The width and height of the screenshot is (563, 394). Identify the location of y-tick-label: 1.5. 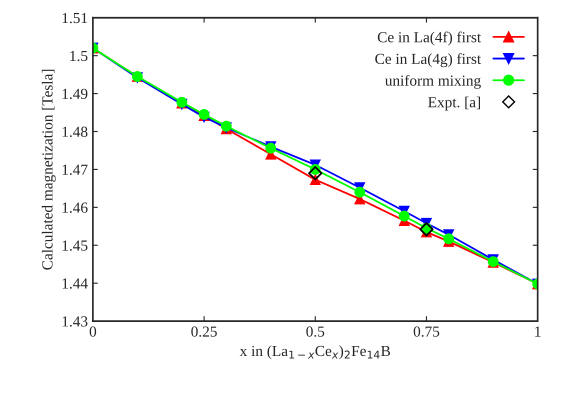
(79, 56).